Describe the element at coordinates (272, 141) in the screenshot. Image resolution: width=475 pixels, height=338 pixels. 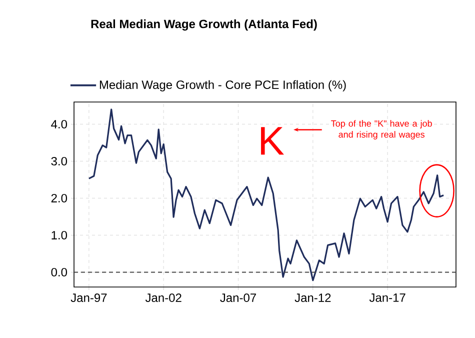
I see `annotation: K` at that location.